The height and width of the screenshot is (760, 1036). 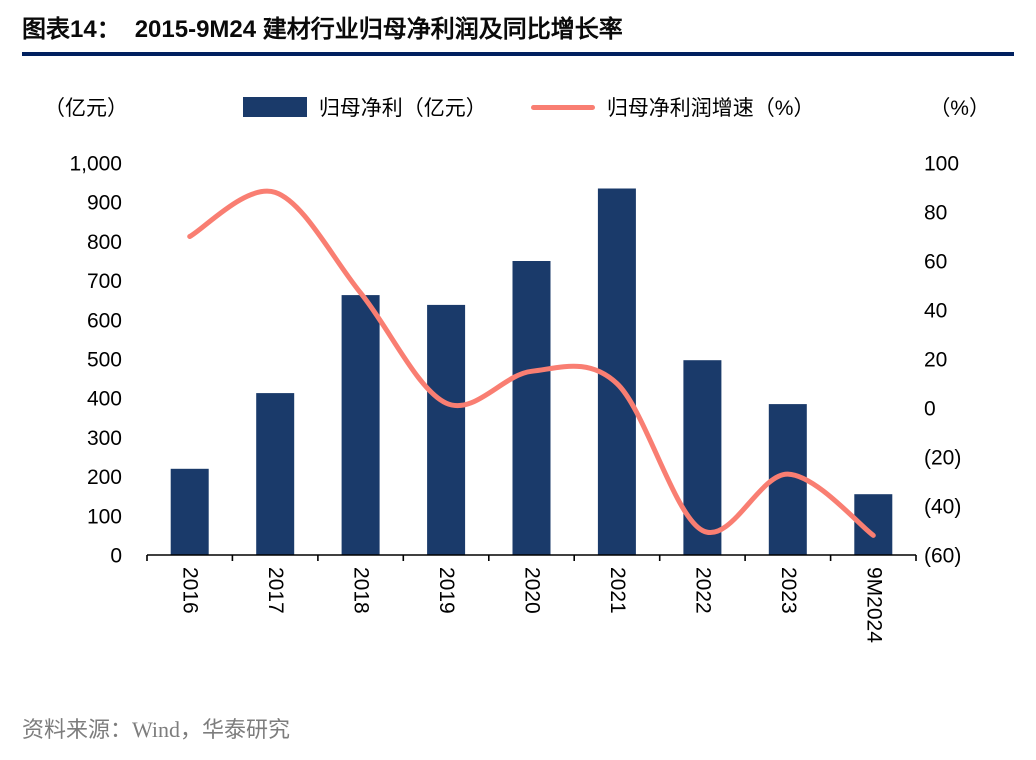 What do you see at coordinates (104, 203) in the screenshot?
I see `left-axis-tick: 900` at bounding box center [104, 203].